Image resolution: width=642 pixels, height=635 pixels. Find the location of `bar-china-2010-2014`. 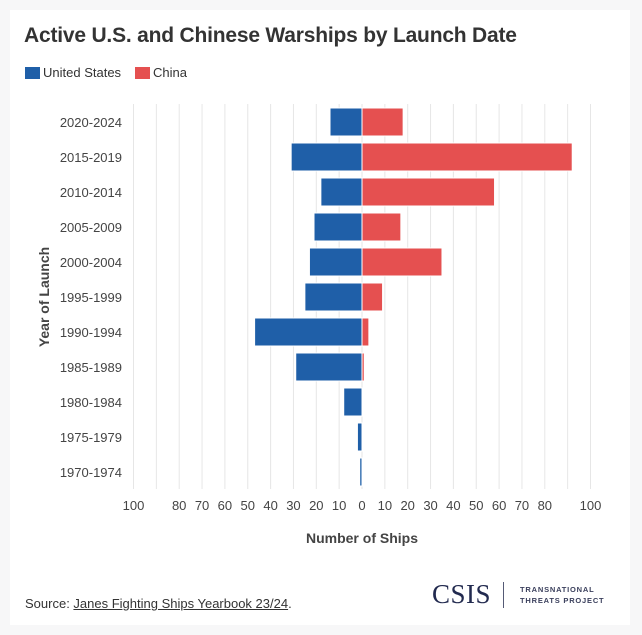

bar-china-2010-2014 is located at coordinates (428, 192).